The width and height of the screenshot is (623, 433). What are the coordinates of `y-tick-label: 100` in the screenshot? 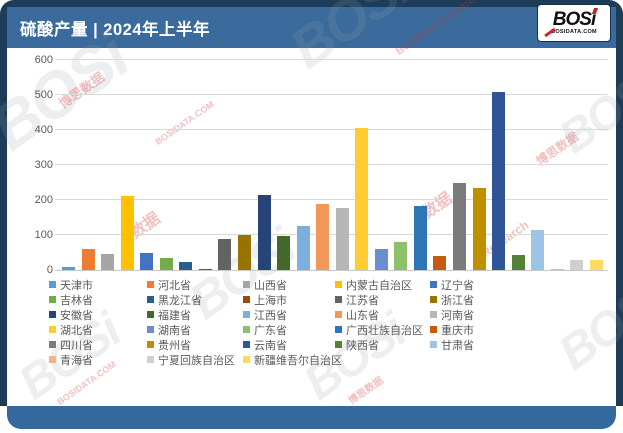 It's located at (43, 235).